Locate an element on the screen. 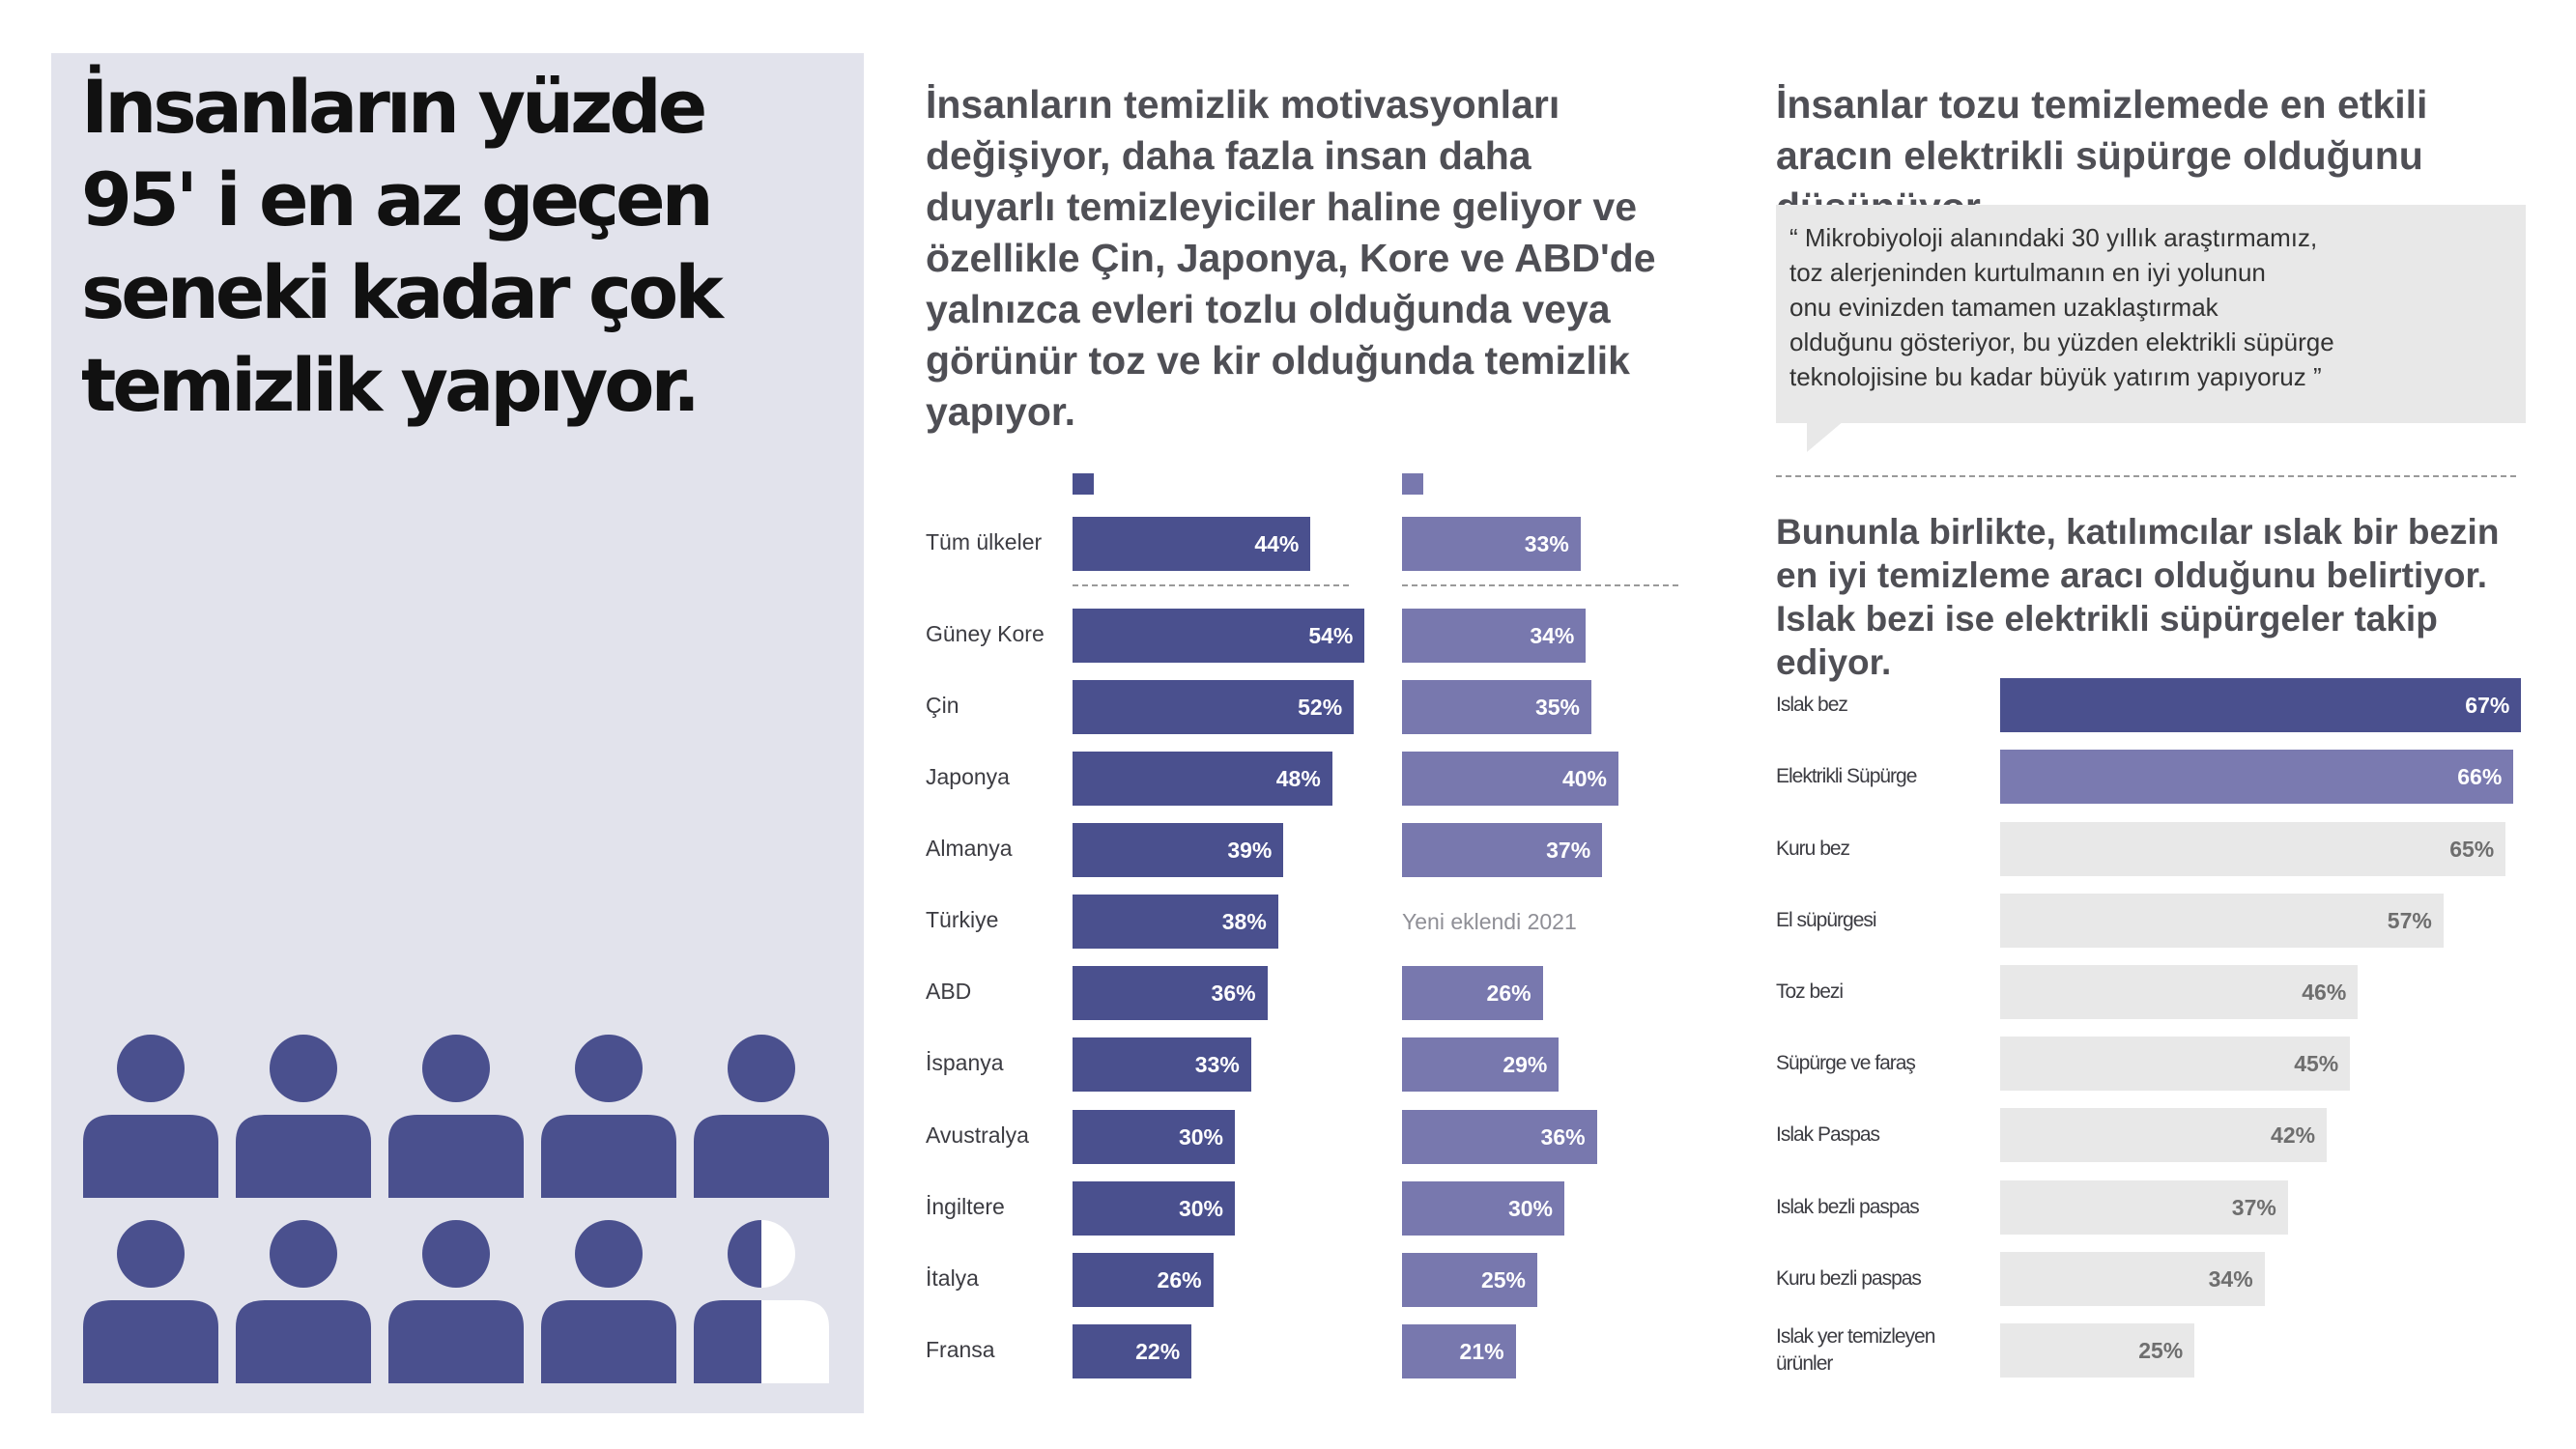 The width and height of the screenshot is (2576, 1449). data-label: 54% is located at coordinates (1331, 635).